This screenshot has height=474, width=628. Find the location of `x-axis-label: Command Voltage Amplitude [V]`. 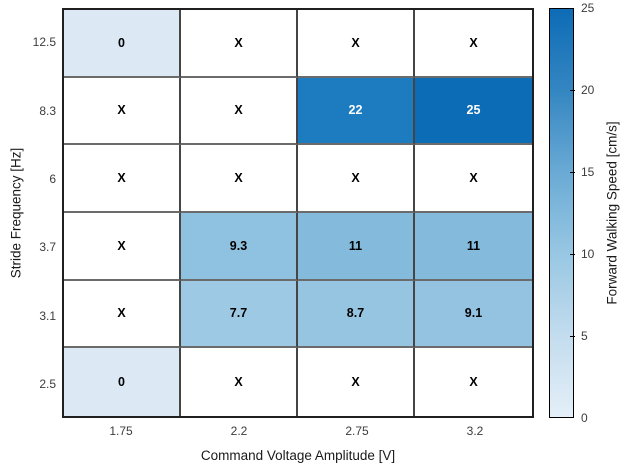

x-axis-label: Command Voltage Amplitude [V] is located at coordinates (298, 455).